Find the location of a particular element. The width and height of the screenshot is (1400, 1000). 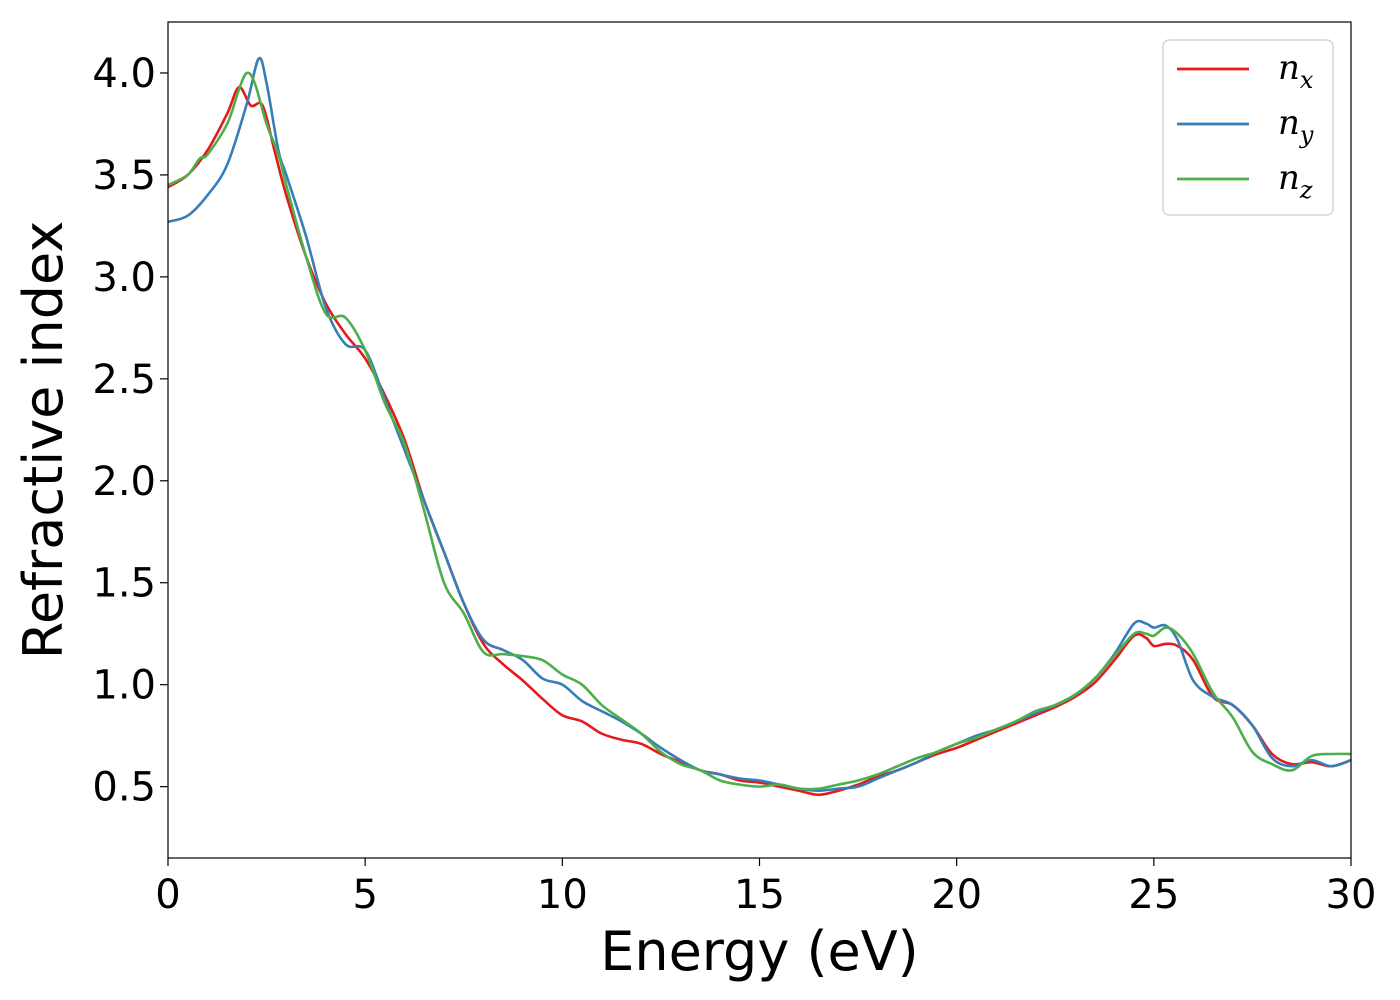

x-tick-label: 10 is located at coordinates (562, 895).